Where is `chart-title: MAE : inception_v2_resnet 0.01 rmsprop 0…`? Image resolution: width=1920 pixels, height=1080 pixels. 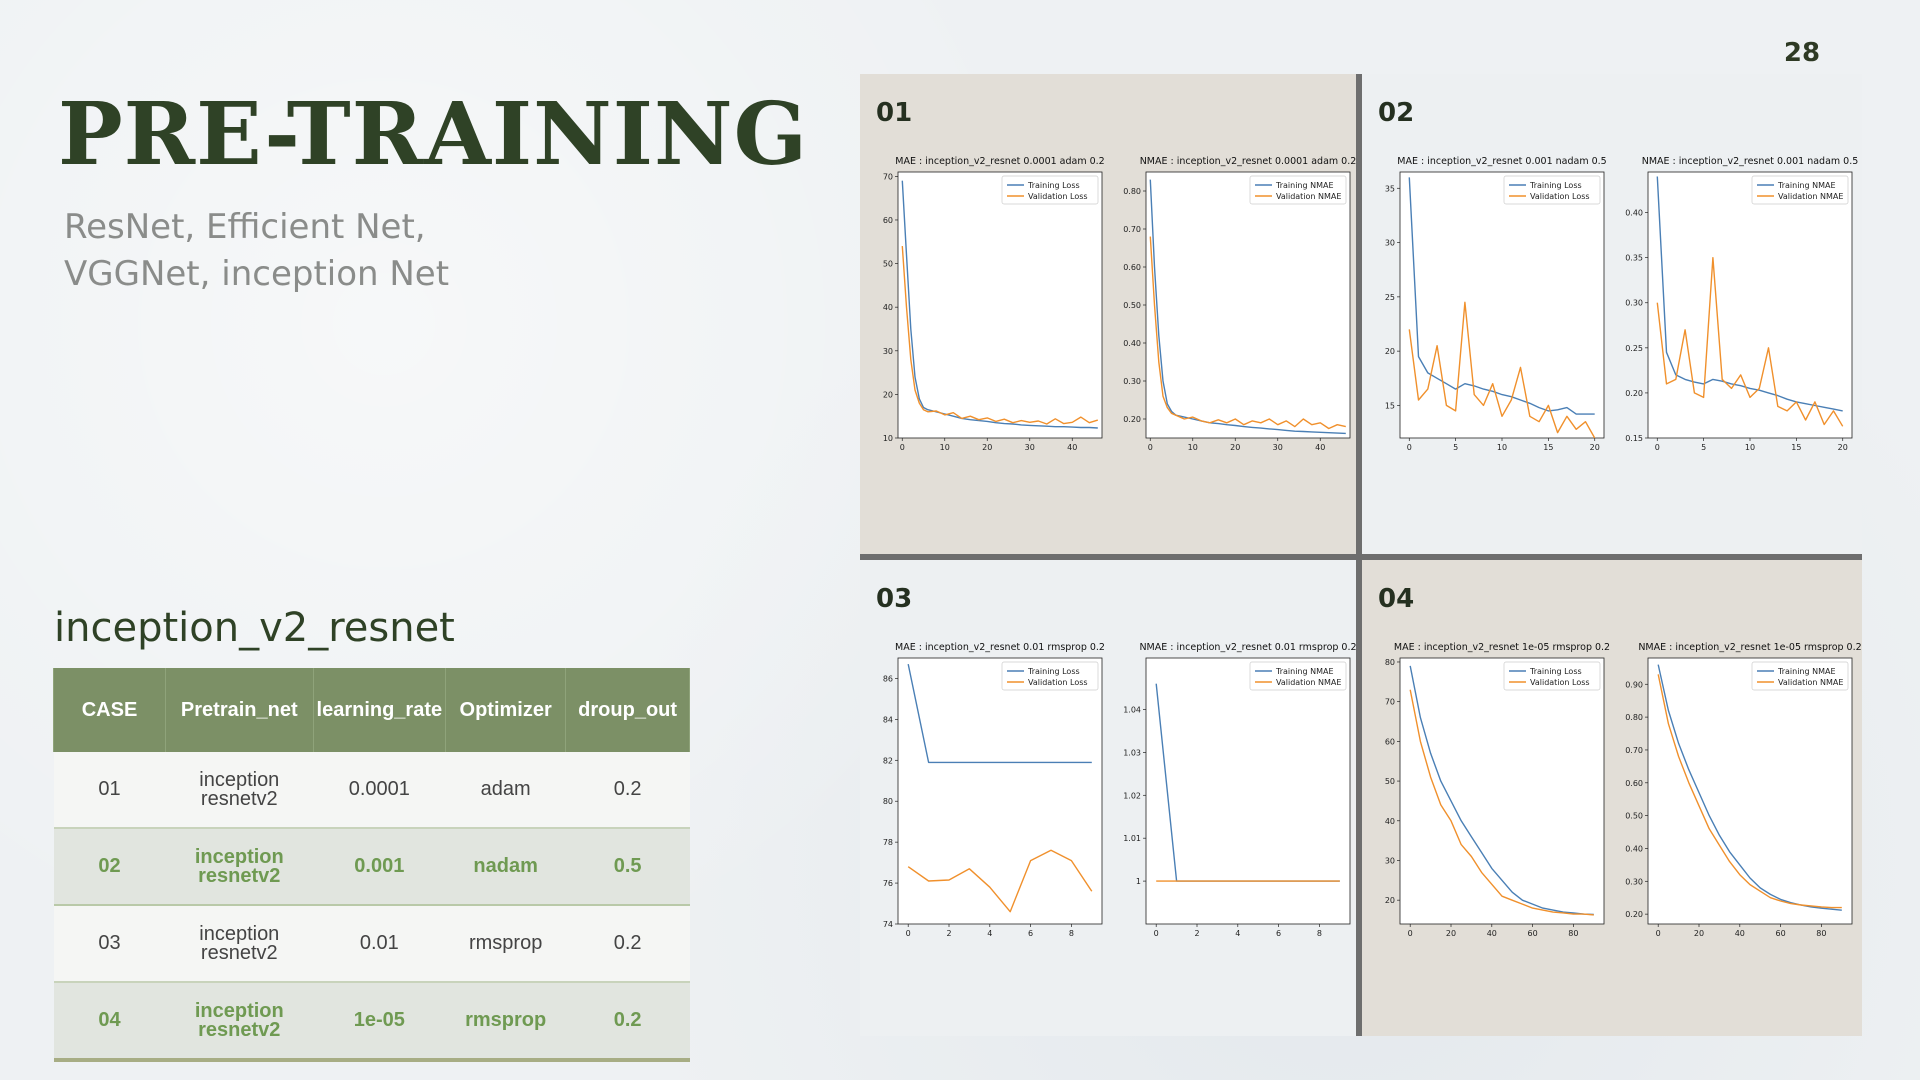
chart-title: MAE : inception_v2_resnet 0.01 rmsprop 0… is located at coordinates (1000, 647).